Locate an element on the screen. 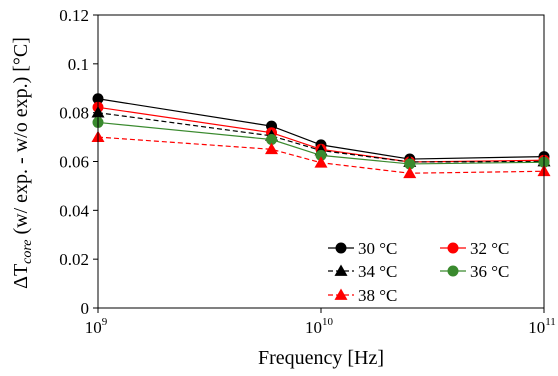 This screenshot has height=376, width=558. y-axis-title-subscript: core is located at coordinates (27, 251).